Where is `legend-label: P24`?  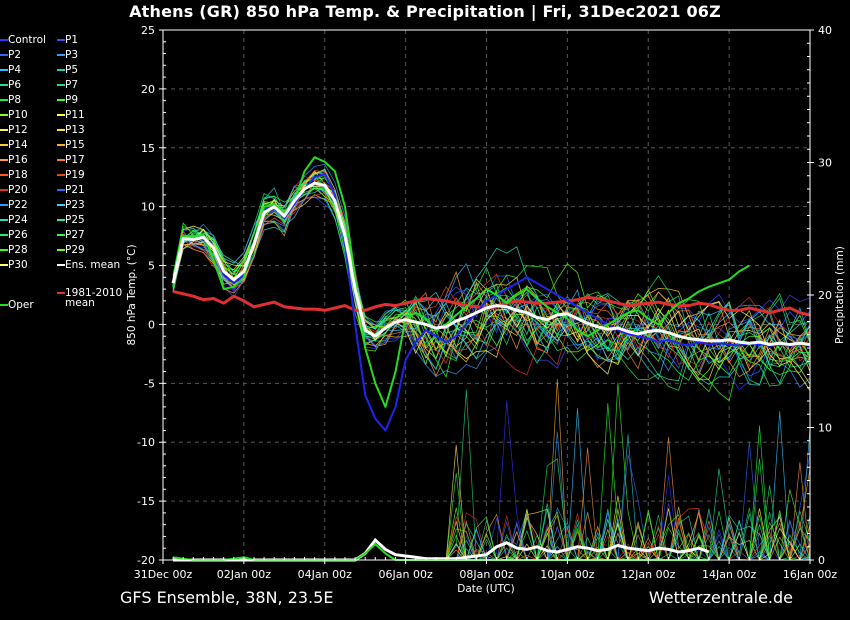
legend-label: P24 is located at coordinates (18, 220).